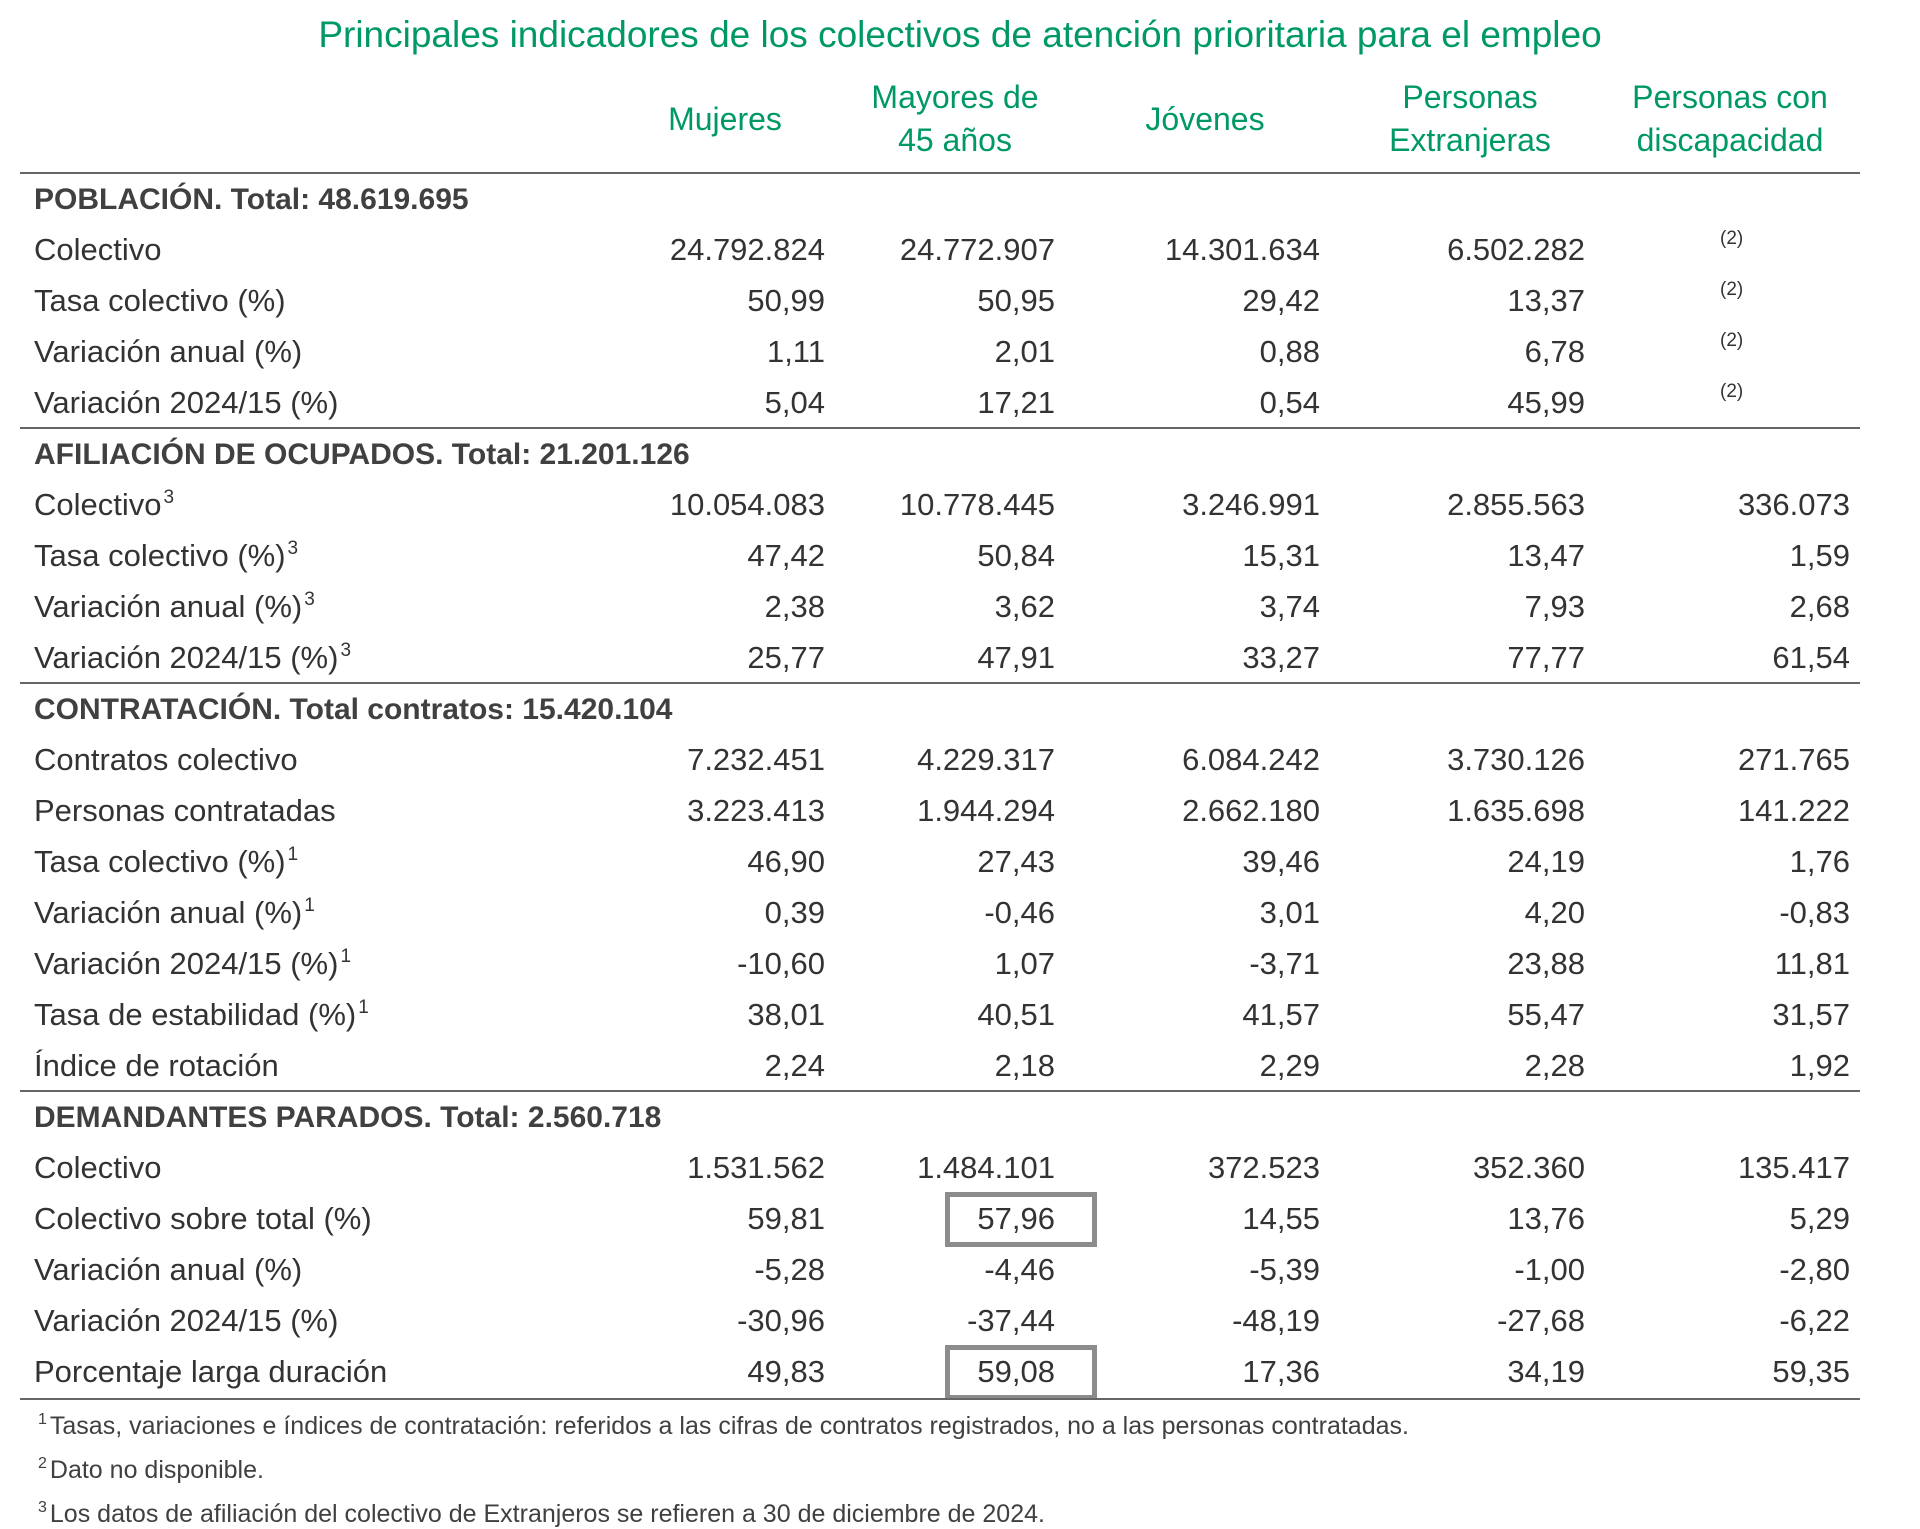 Image resolution: width=1920 pixels, height=1529 pixels. What do you see at coordinates (786, 555) in the screenshot?
I see `table-cell: 47,42` at bounding box center [786, 555].